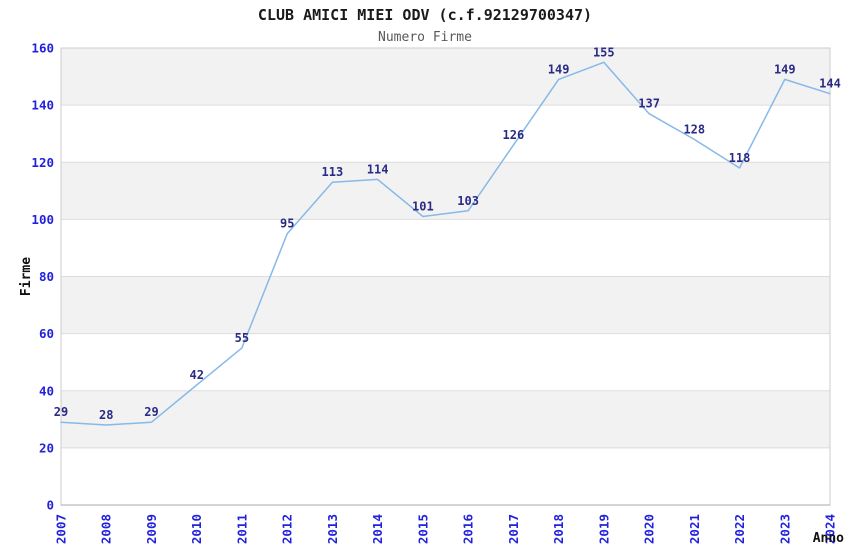 This screenshot has height=550, width=850. I want to click on x-tick-label: 2010, so click(196, 529).